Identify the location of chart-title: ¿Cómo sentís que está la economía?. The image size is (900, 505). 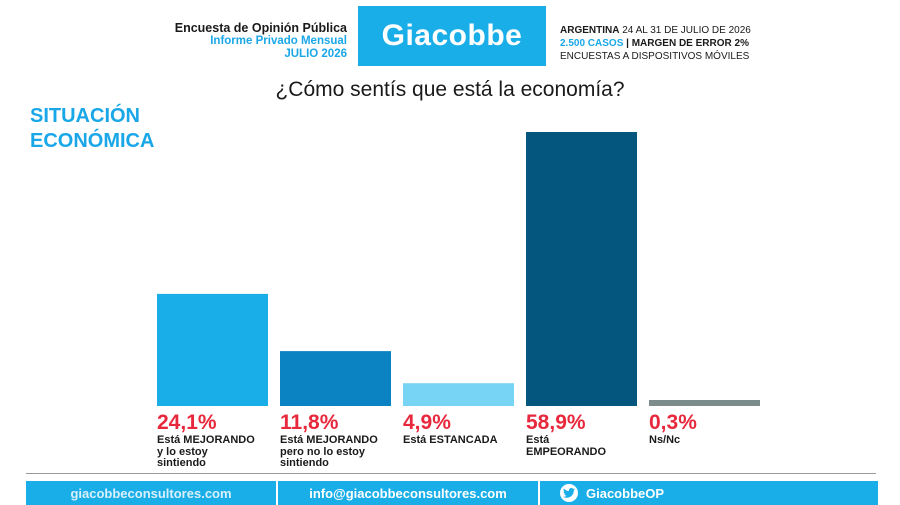
(450, 89).